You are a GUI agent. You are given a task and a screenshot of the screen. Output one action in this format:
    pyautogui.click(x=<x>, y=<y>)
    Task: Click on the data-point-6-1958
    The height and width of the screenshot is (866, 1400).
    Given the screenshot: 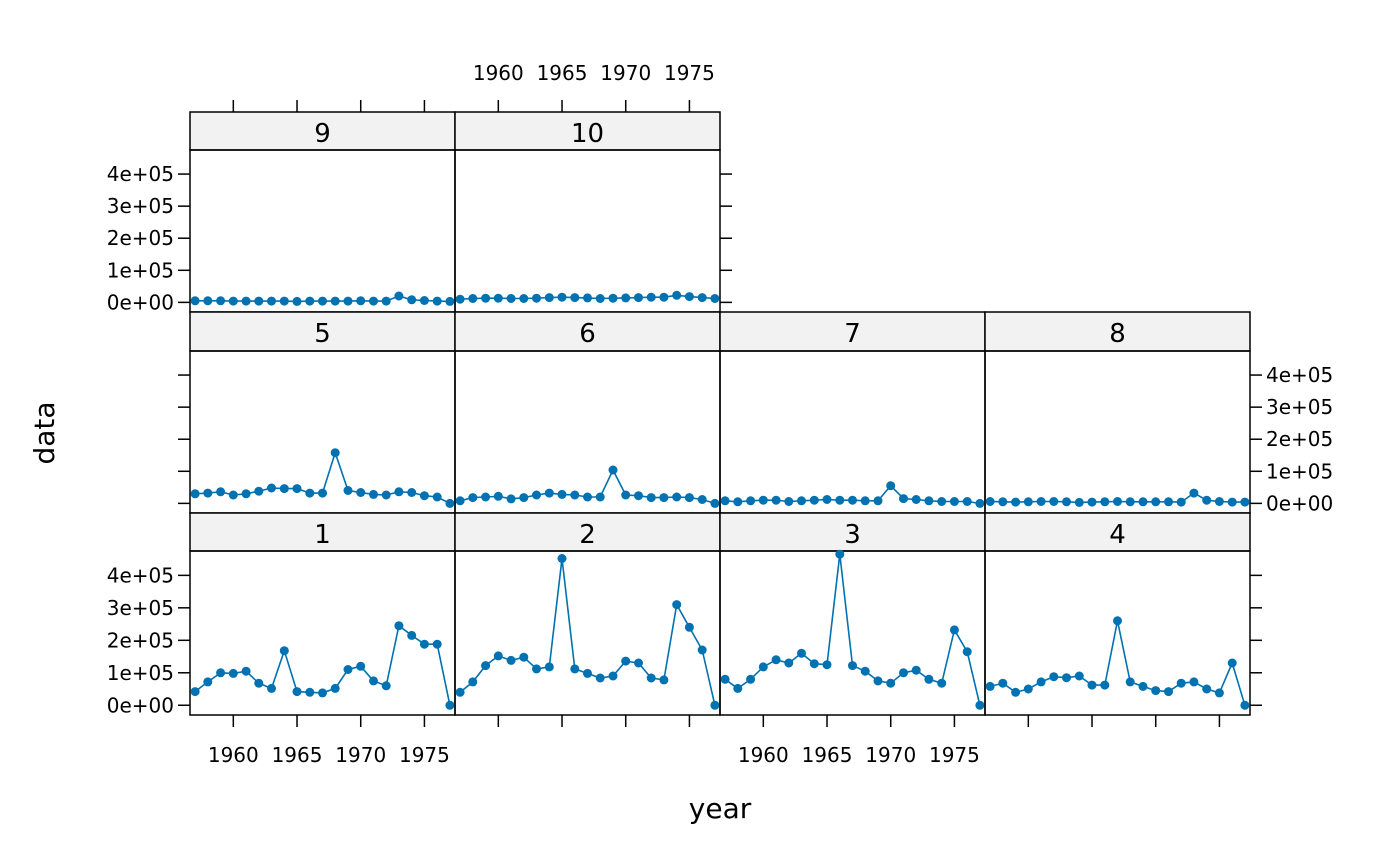 What is the action you would take?
    pyautogui.click(x=473, y=498)
    